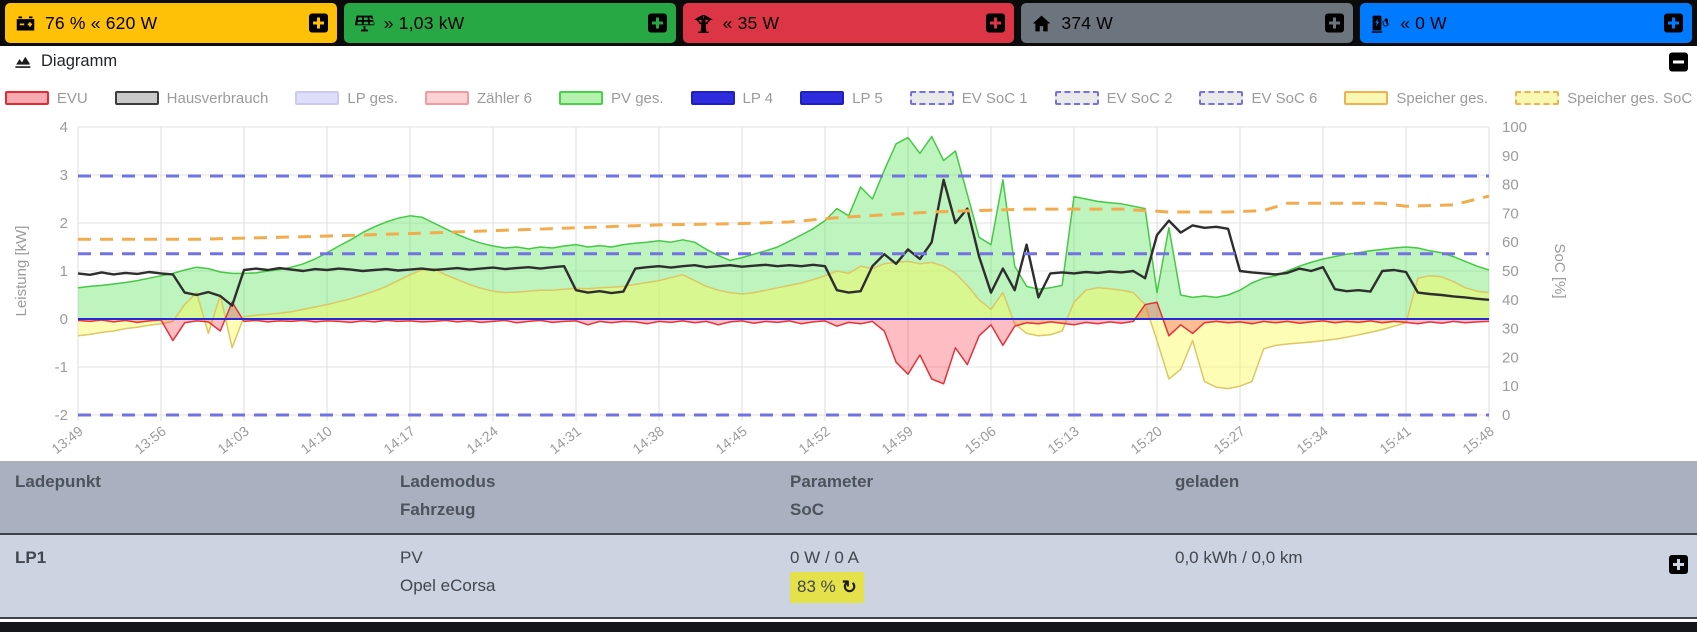 This screenshot has height=632, width=1697. I want to click on legend-item-ev-soc-1: EV SoC 1, so click(968, 98).